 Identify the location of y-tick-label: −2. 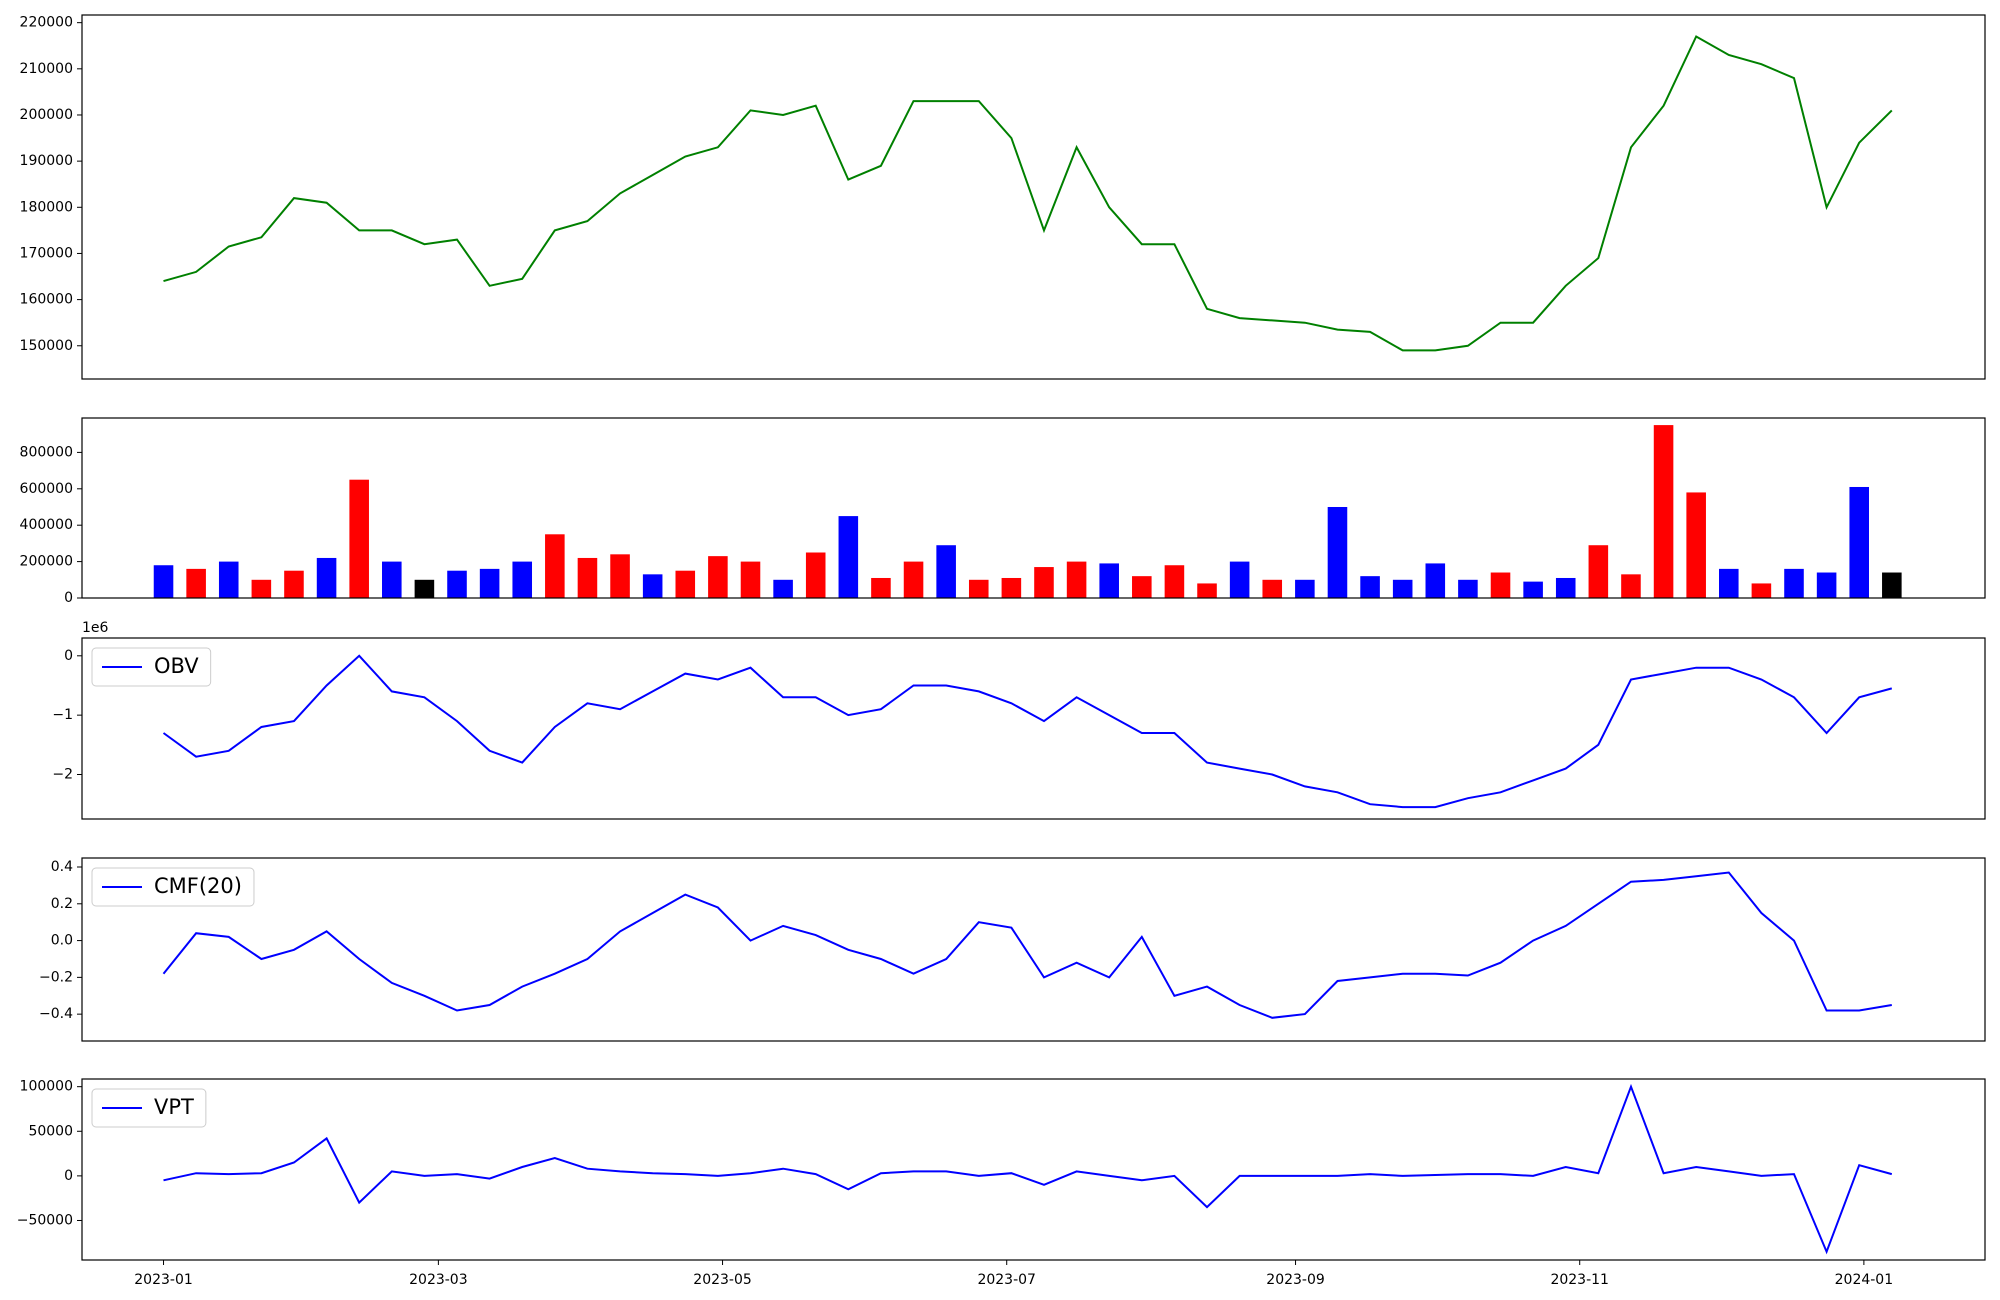
(62, 774).